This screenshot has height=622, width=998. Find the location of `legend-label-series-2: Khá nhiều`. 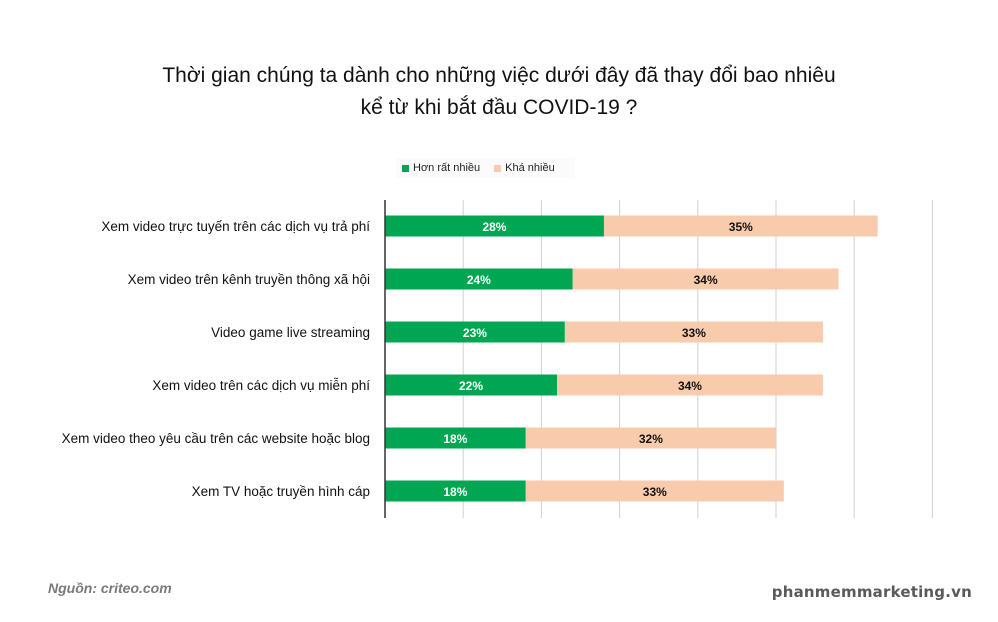

legend-label-series-2: Khá nhiều is located at coordinates (530, 168).